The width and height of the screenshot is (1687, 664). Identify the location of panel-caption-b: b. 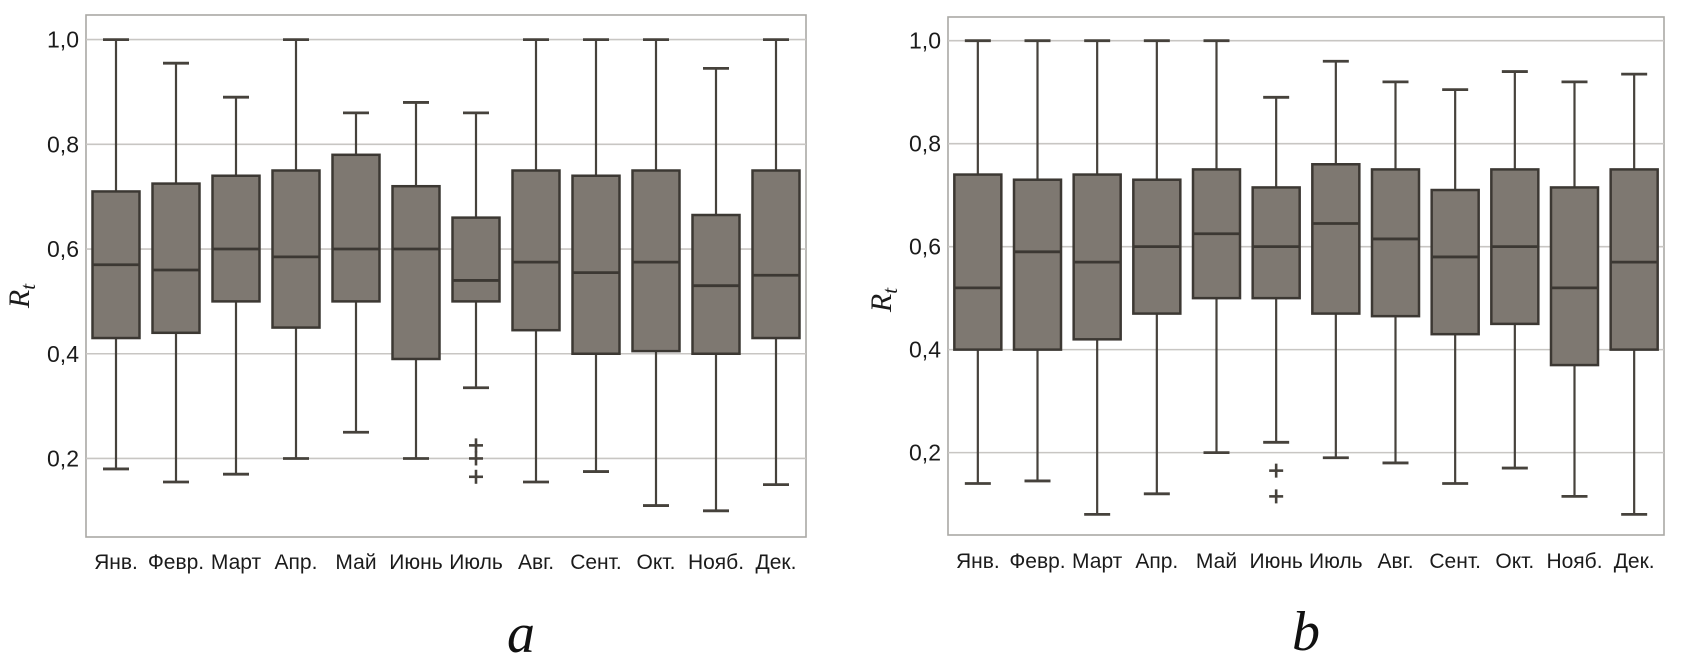
(1306, 632).